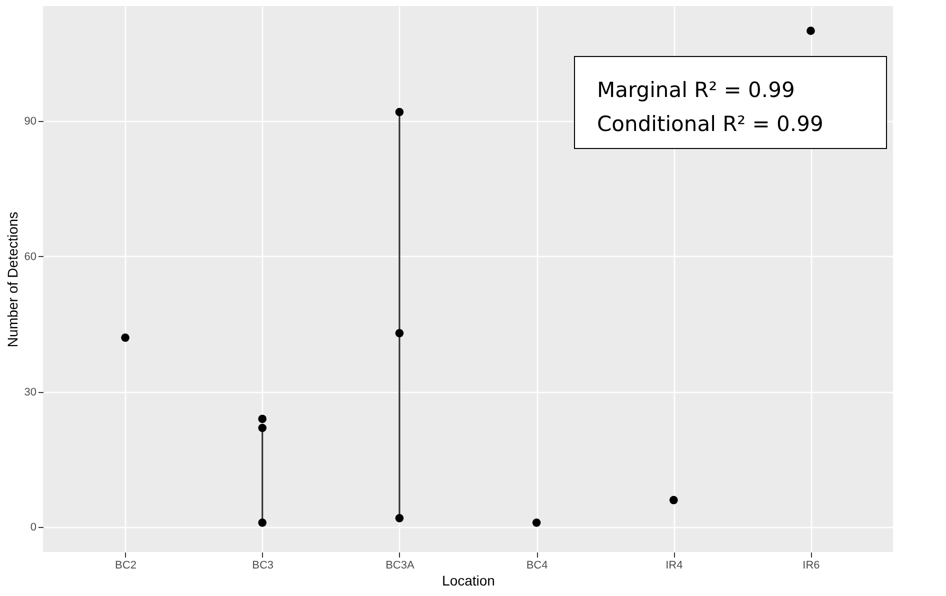 Image resolution: width=946 pixels, height=596 pixels. I want to click on y-tick-label: 90, so click(30, 122).